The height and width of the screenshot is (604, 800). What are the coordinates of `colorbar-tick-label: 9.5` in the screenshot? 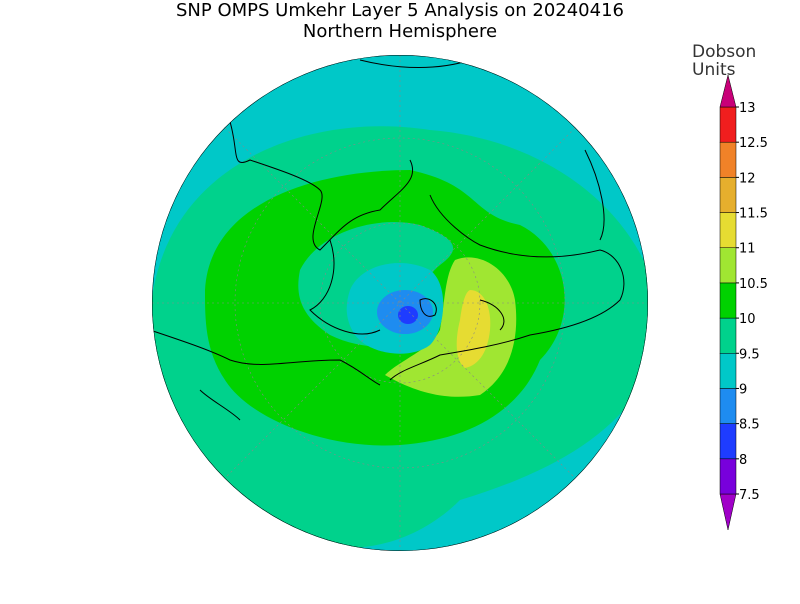 It's located at (749, 354).